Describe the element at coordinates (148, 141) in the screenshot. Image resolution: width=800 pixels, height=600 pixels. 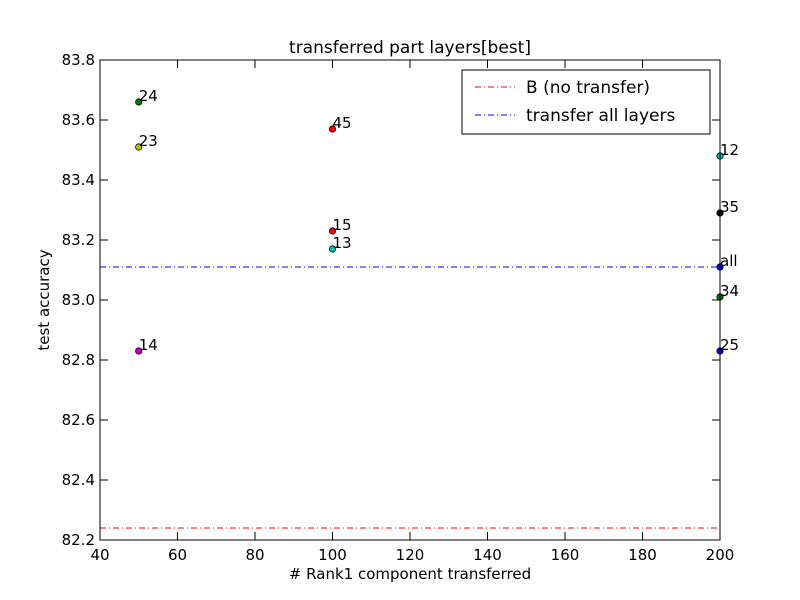
I see `data-point-label-23: 23` at that location.